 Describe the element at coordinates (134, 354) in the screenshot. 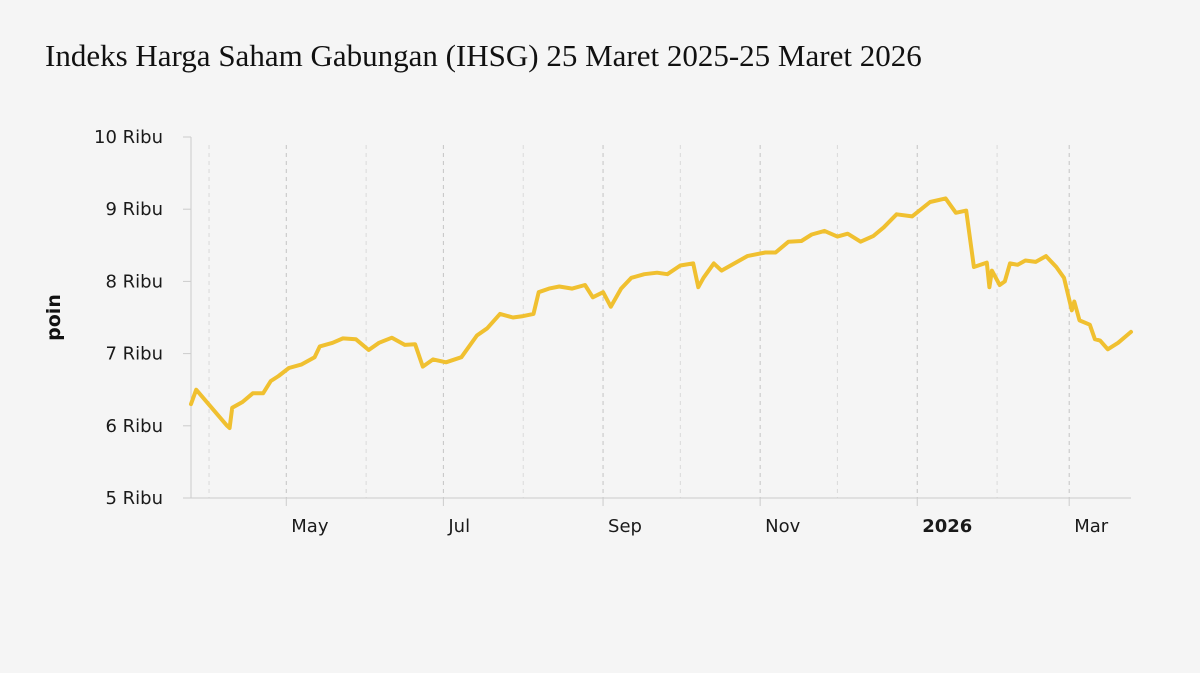

I see `y-tick-label: 7 Ribu` at that location.